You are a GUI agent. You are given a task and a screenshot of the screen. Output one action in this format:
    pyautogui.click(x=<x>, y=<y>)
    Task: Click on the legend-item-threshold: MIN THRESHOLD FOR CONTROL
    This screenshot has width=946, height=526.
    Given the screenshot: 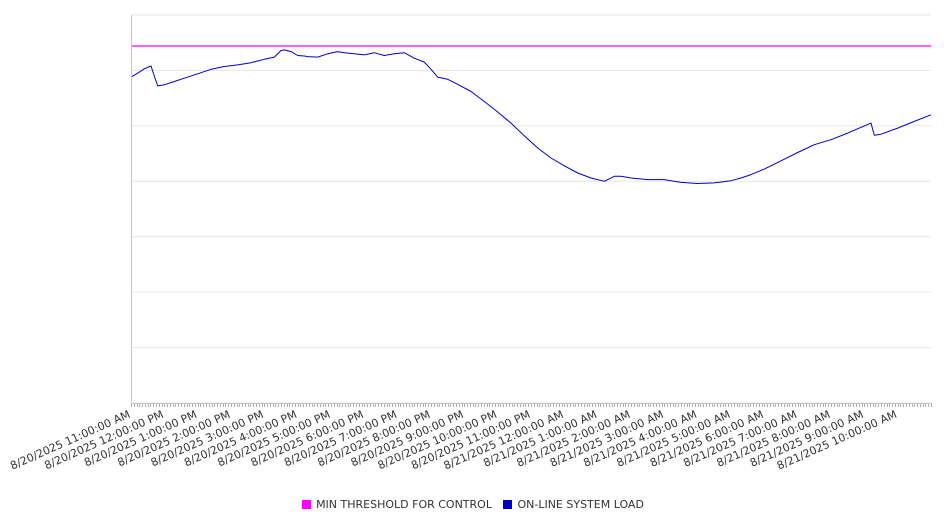 What is the action you would take?
    pyautogui.click(x=397, y=504)
    